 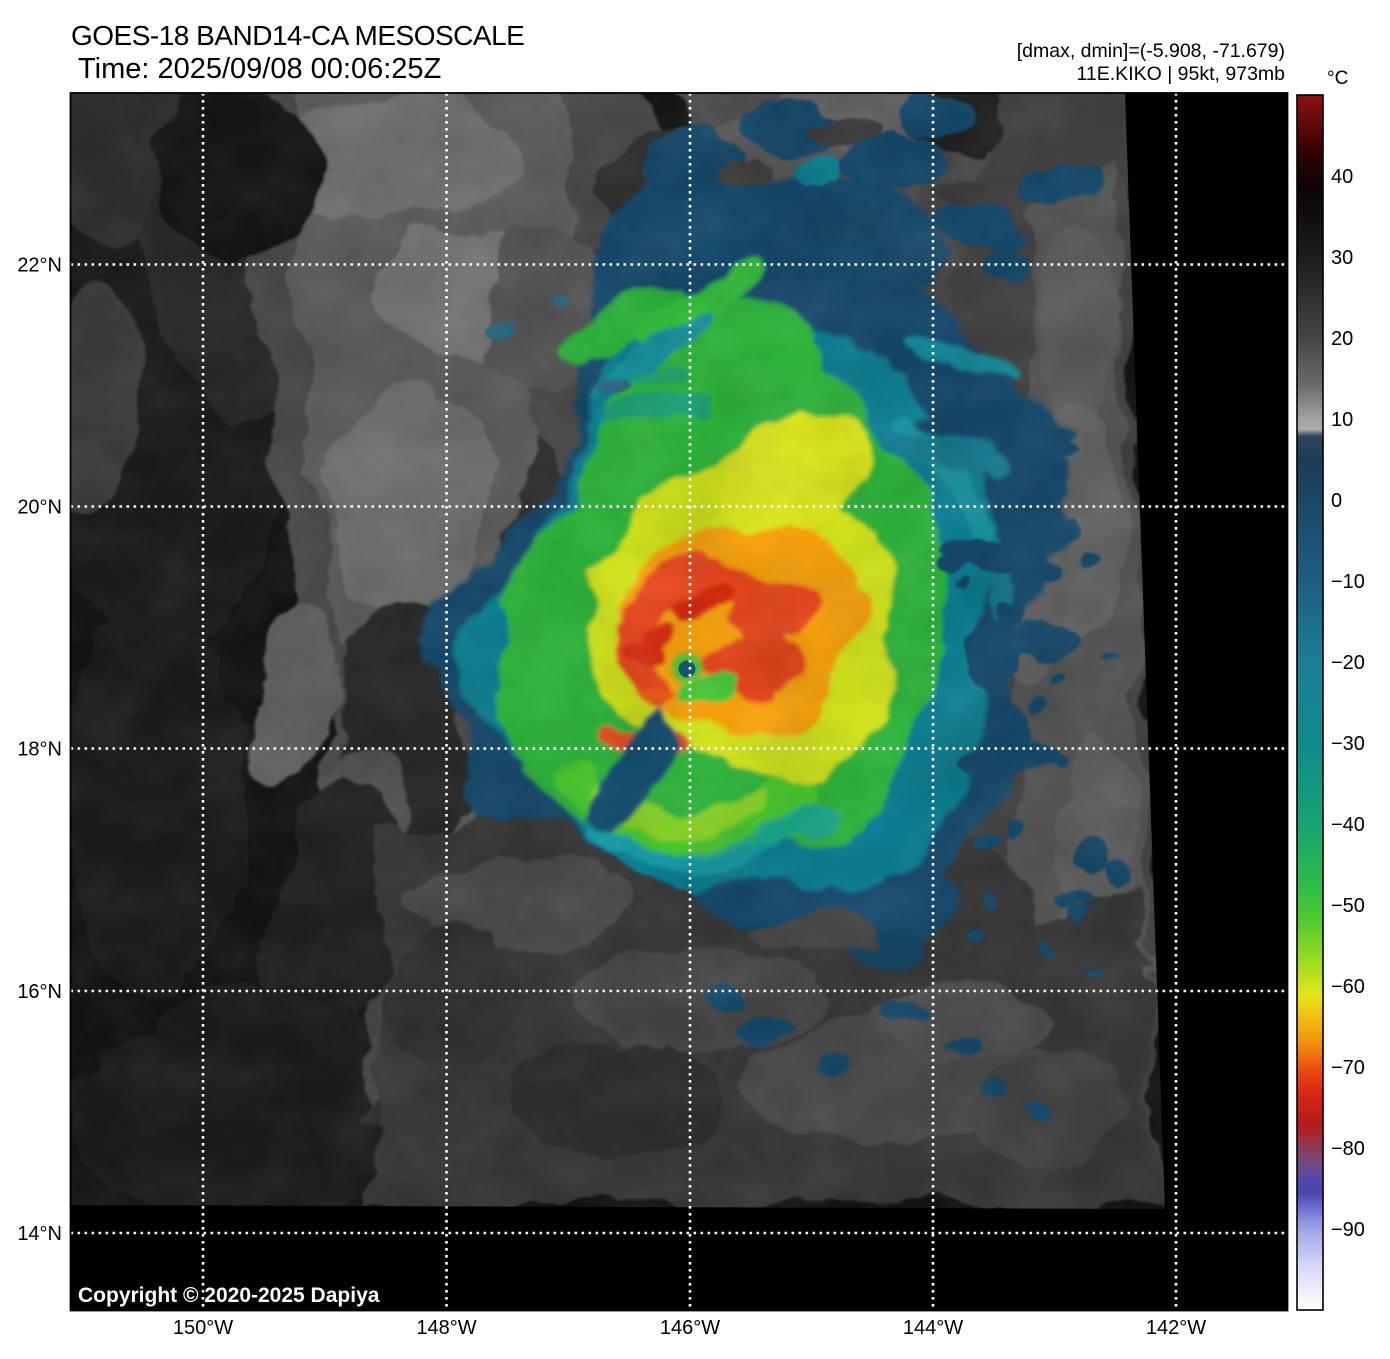 I want to click on svg-text: °C, so click(x=1337, y=78).